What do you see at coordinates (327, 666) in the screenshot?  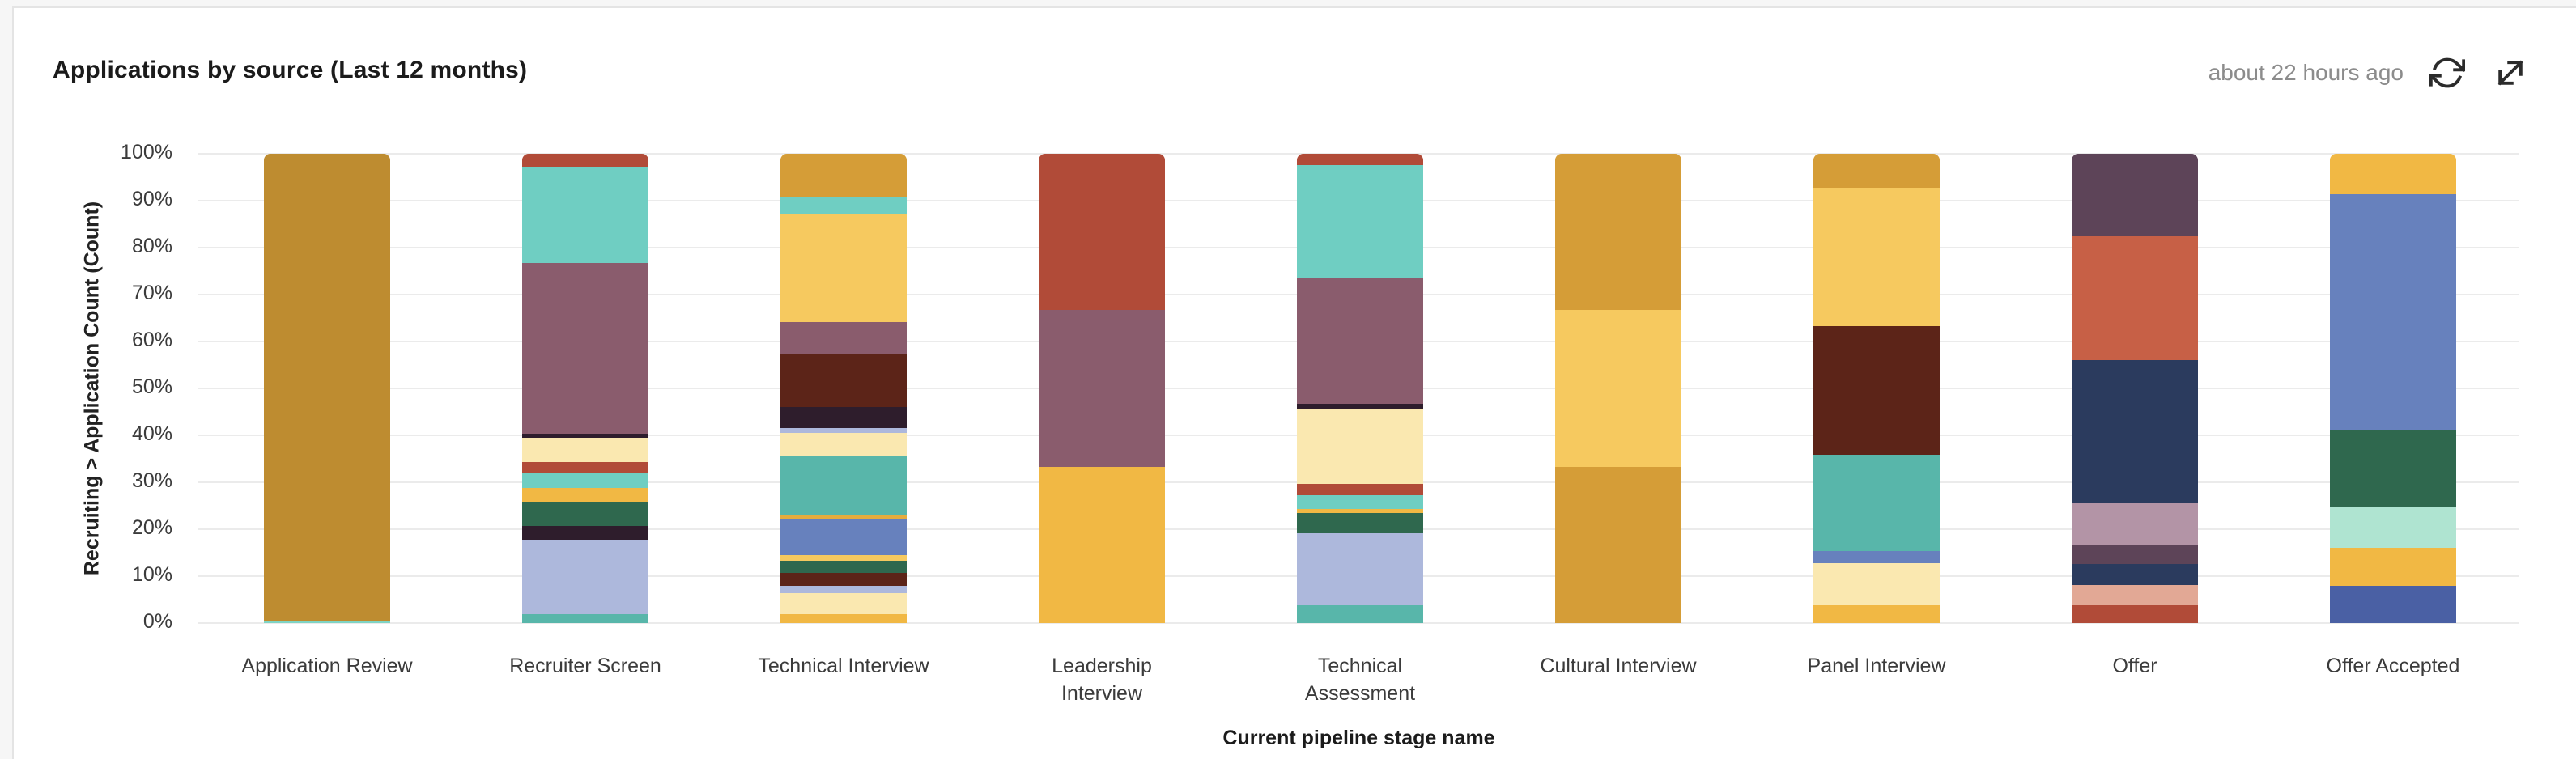 I see `x-axis-category-label: Application Review` at bounding box center [327, 666].